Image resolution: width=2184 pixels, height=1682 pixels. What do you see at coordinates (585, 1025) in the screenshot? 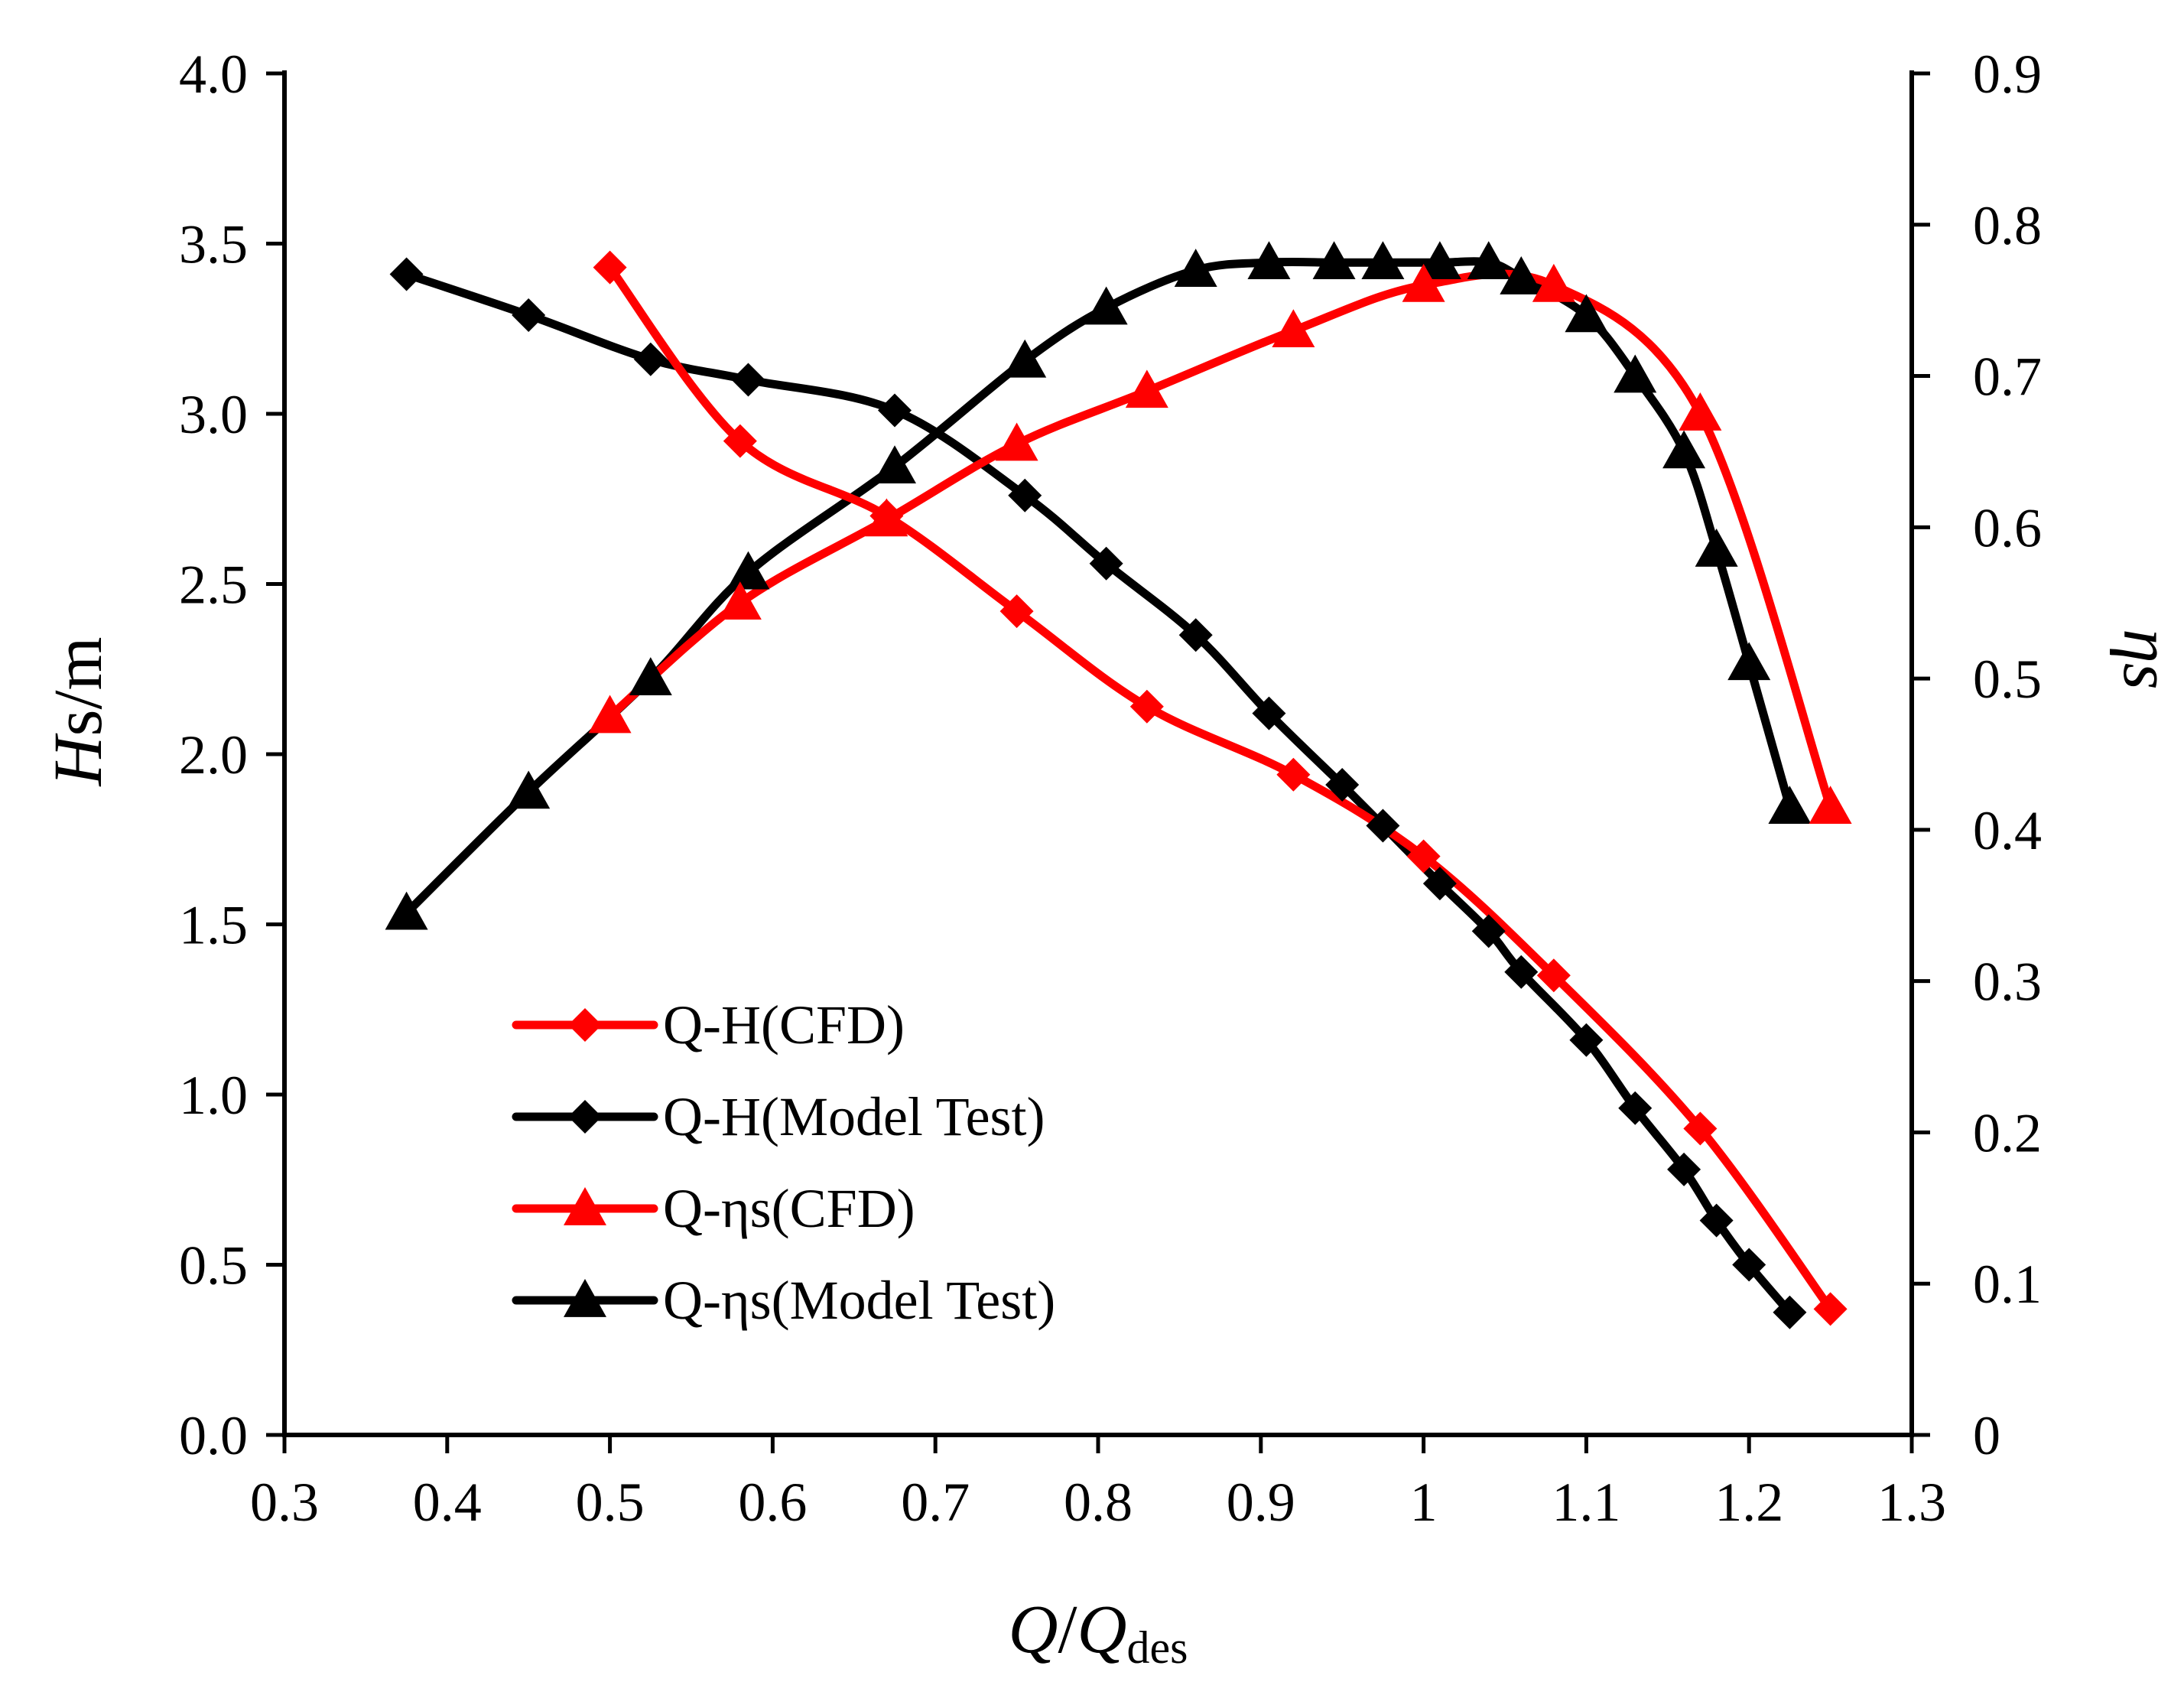
I see `legend-marker-q-h-cfd` at bounding box center [585, 1025].